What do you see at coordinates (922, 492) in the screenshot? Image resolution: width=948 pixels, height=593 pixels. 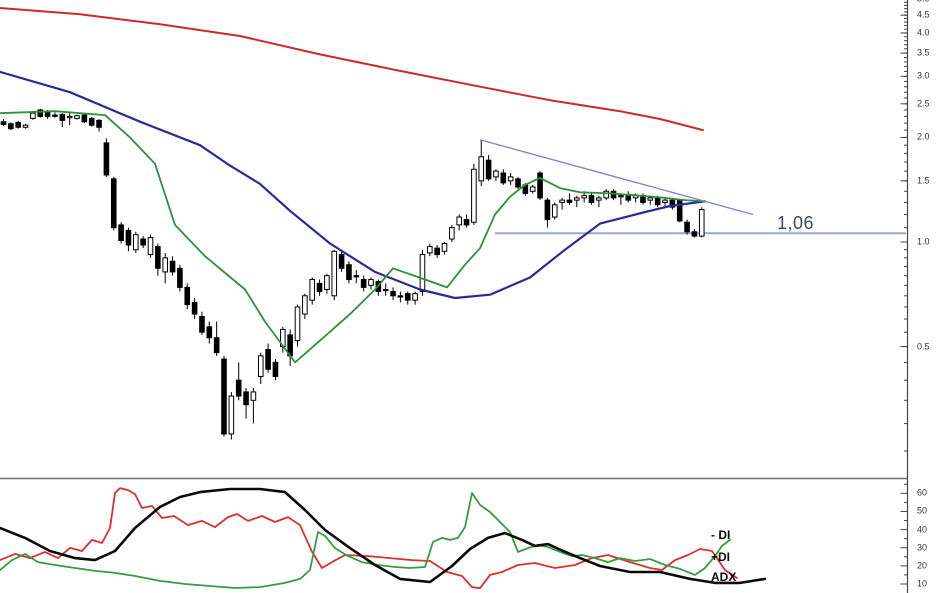 I see `y-axis-tick-label: 60` at bounding box center [922, 492].